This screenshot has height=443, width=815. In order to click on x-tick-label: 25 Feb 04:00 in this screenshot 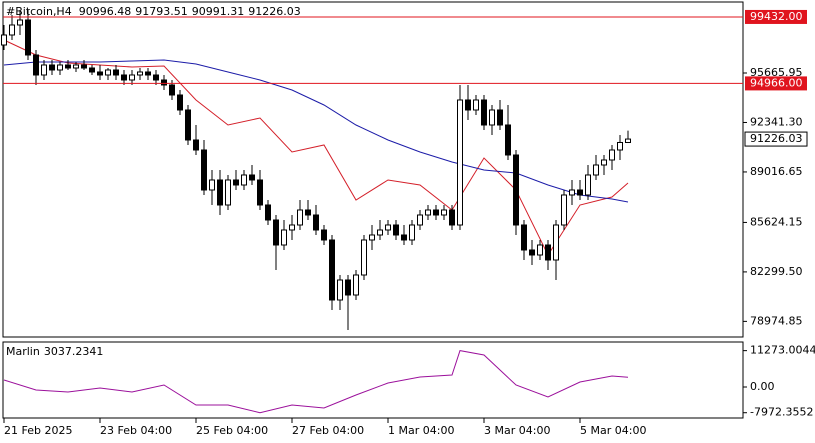, I will do `click(232, 430)`.